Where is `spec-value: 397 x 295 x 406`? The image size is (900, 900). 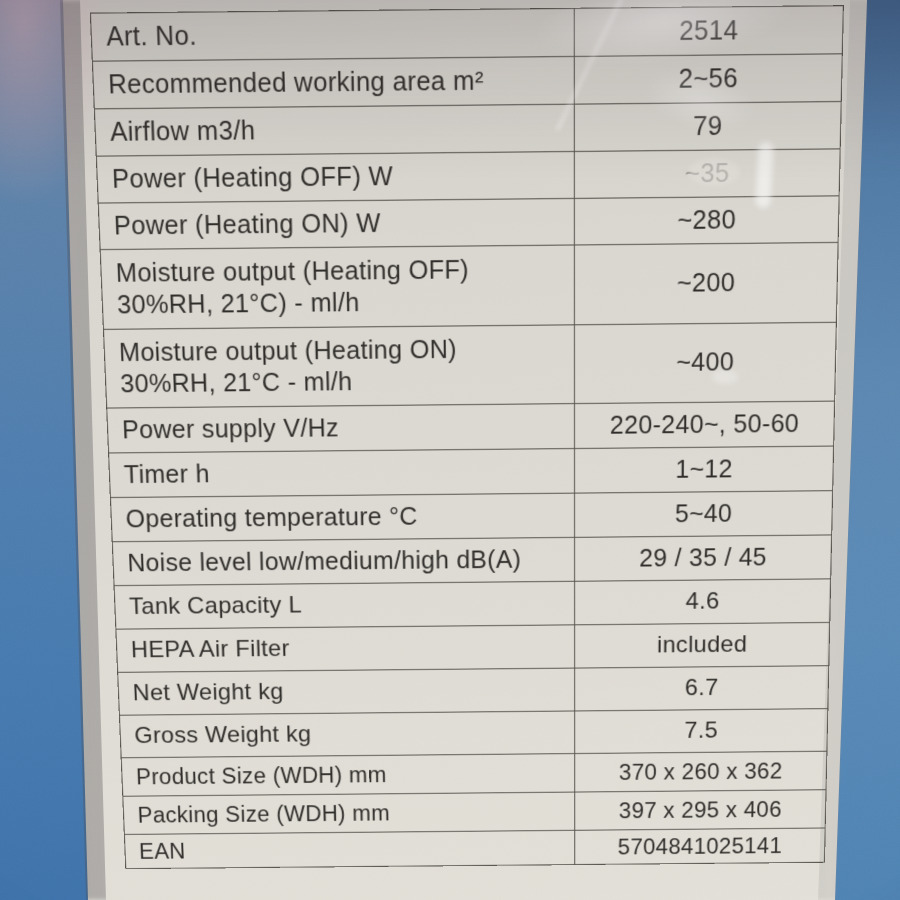
spec-value: 397 x 295 x 406 is located at coordinates (701, 810).